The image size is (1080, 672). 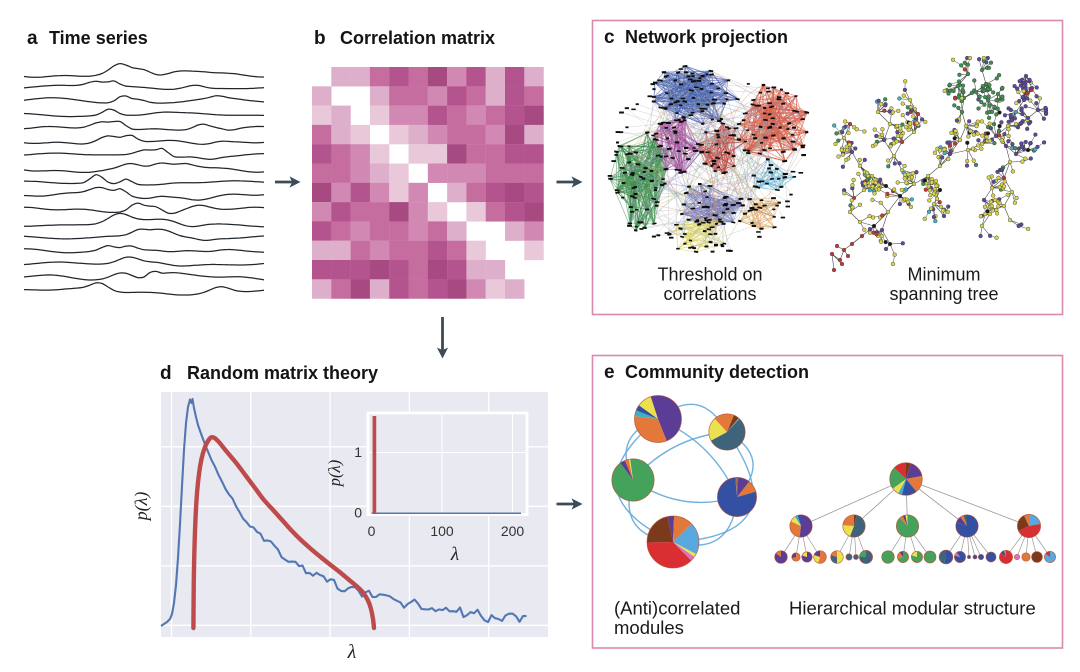 What do you see at coordinates (609, 372) in the screenshot?
I see `svg-text: e` at bounding box center [609, 372].